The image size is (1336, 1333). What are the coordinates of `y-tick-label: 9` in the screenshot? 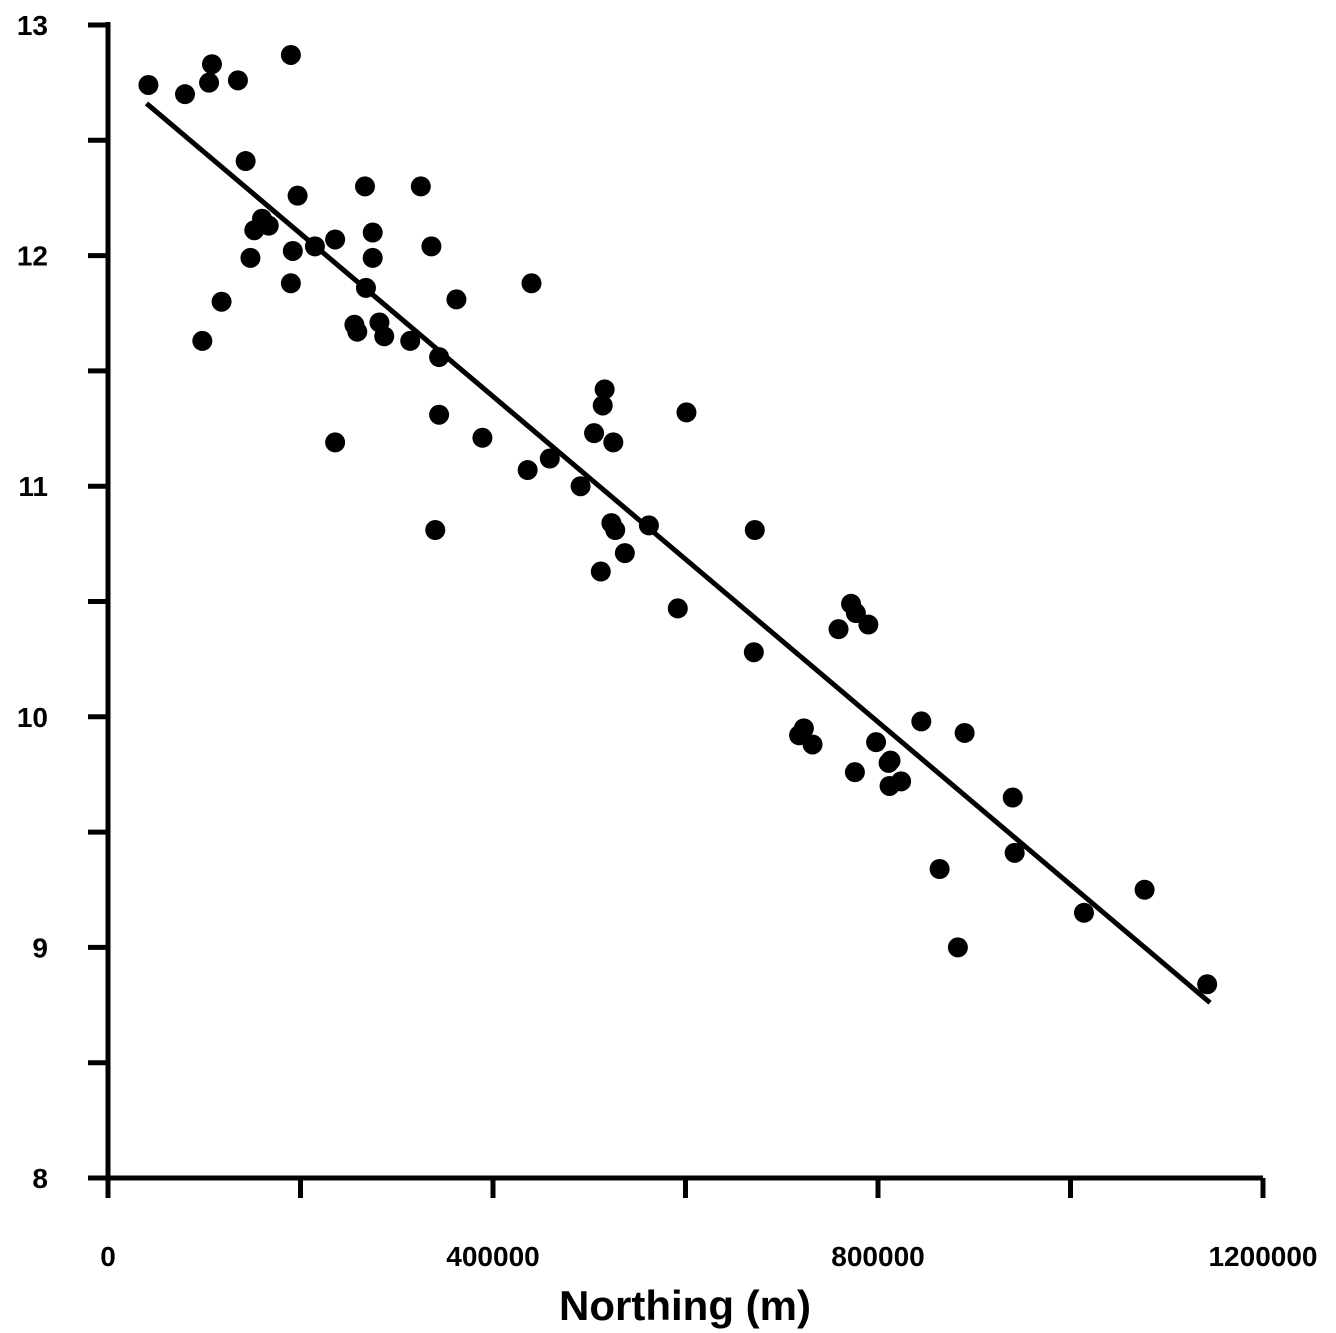 It's located at (40, 947).